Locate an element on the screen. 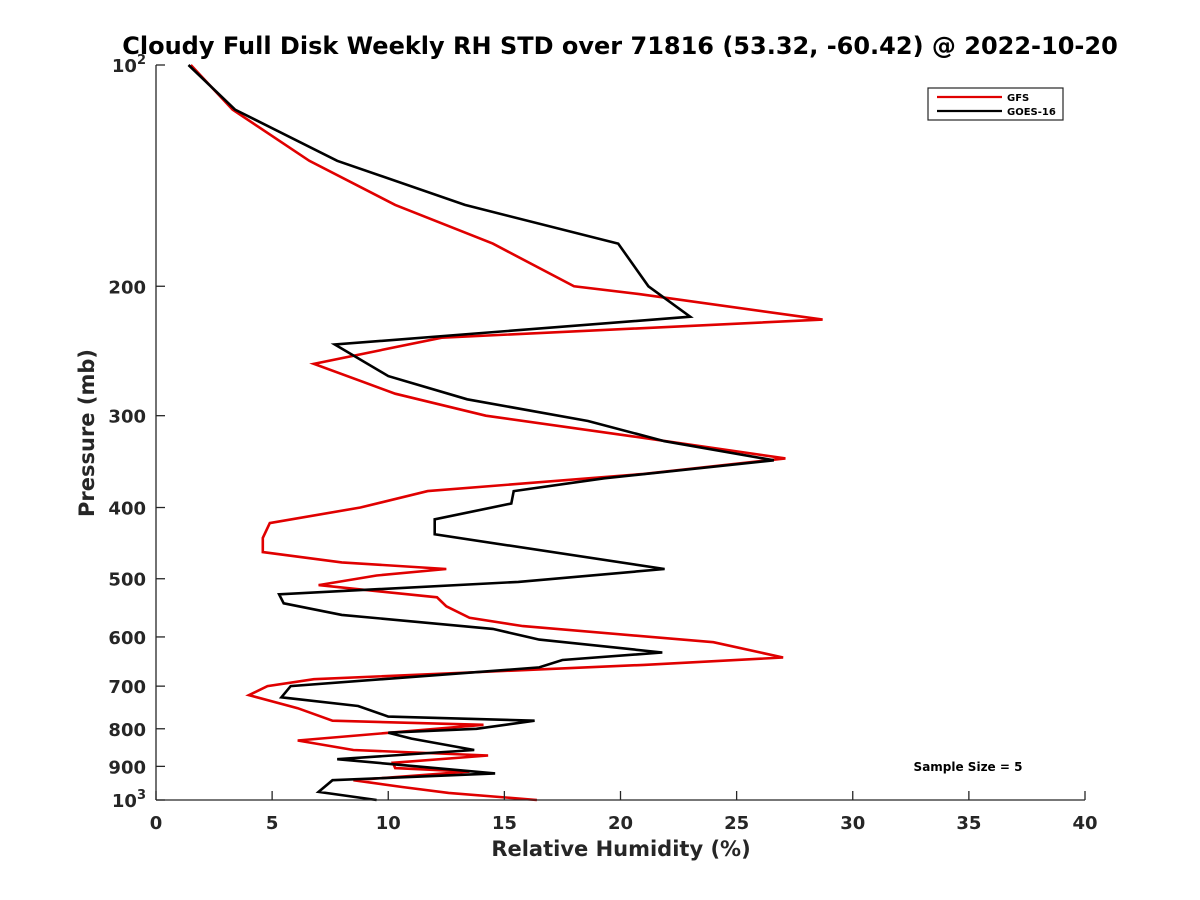 This screenshot has height=900, width=1200. legend-label-gfs: GFS is located at coordinates (1018, 98).